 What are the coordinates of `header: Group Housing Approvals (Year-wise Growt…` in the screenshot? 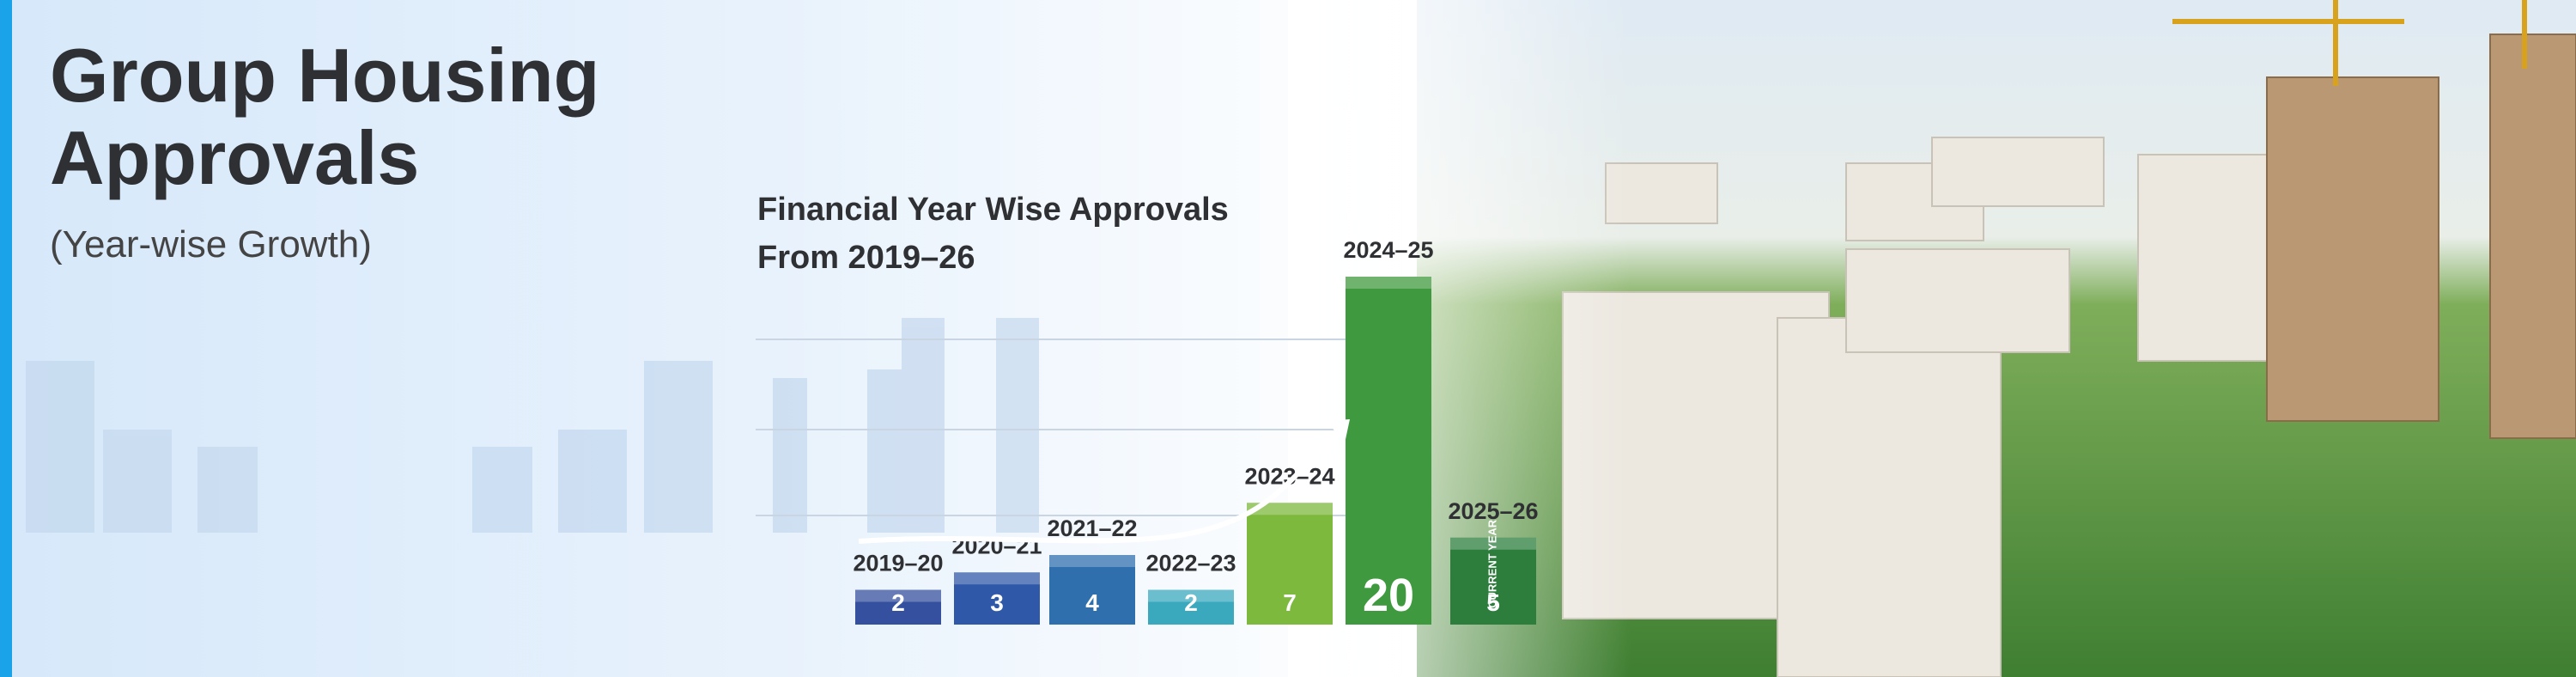 It's located at (385, 150).